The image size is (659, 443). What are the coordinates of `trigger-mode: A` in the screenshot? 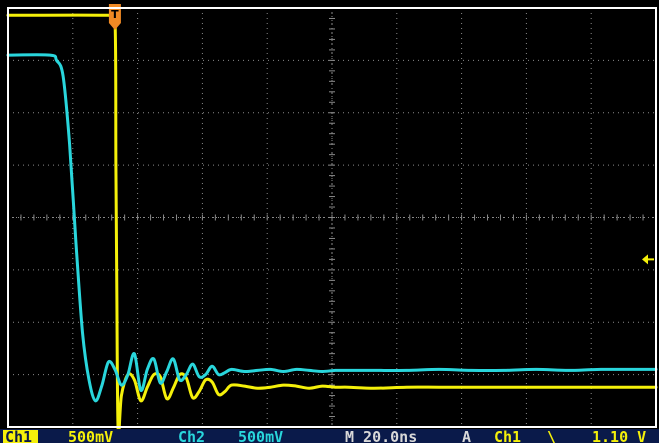 It's located at (466, 435).